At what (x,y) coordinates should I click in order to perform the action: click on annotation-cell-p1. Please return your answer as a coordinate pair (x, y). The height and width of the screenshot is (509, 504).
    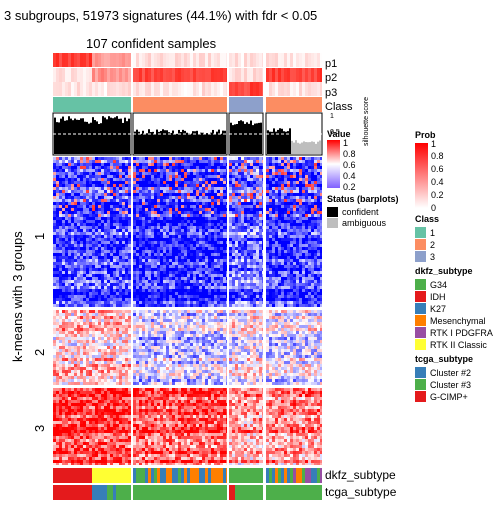
    Looking at the image, I should click on (188, 60).